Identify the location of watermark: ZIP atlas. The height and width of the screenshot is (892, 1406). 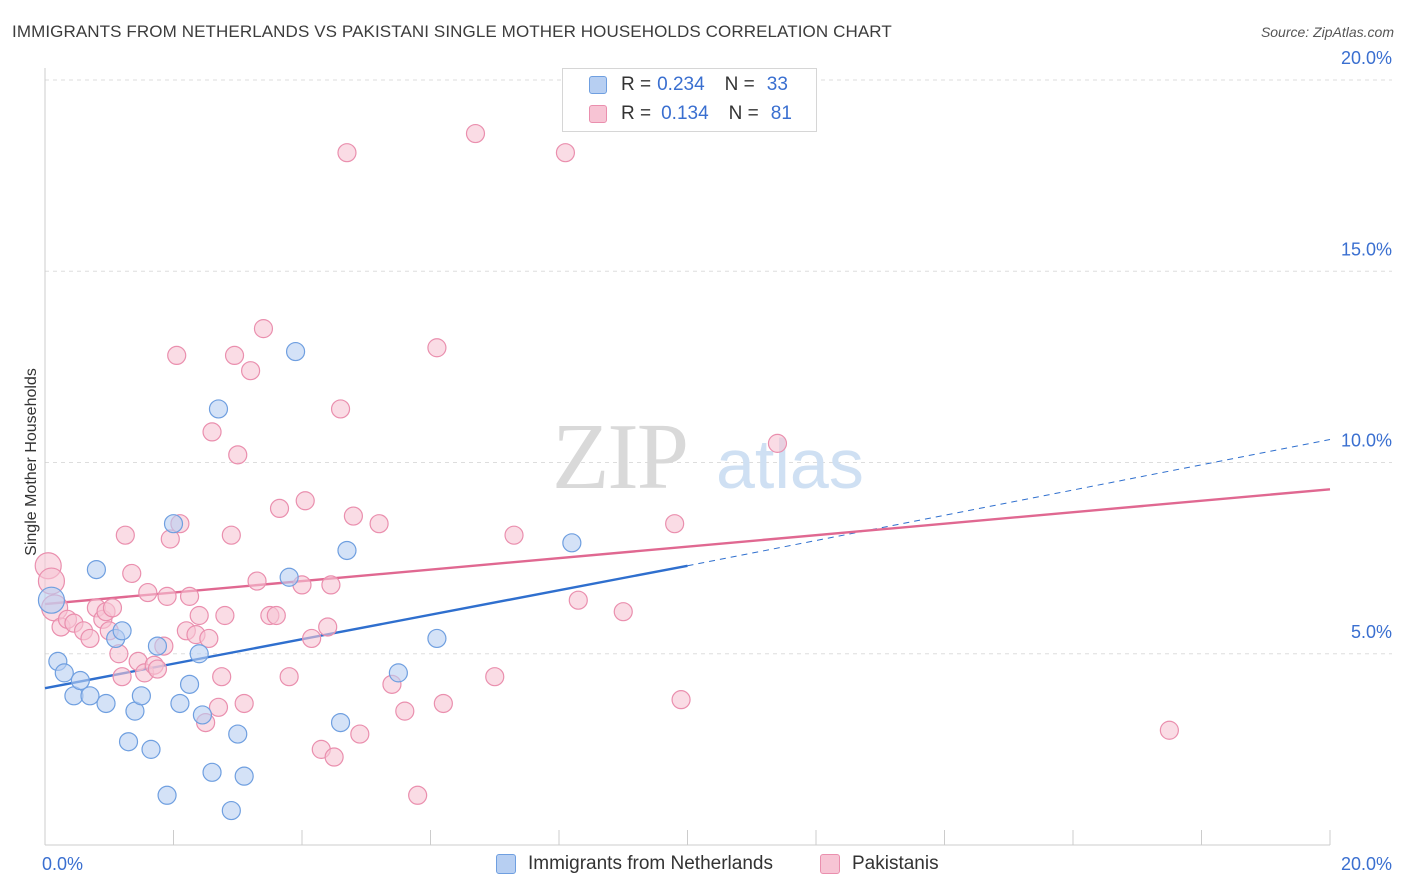
(708, 457).